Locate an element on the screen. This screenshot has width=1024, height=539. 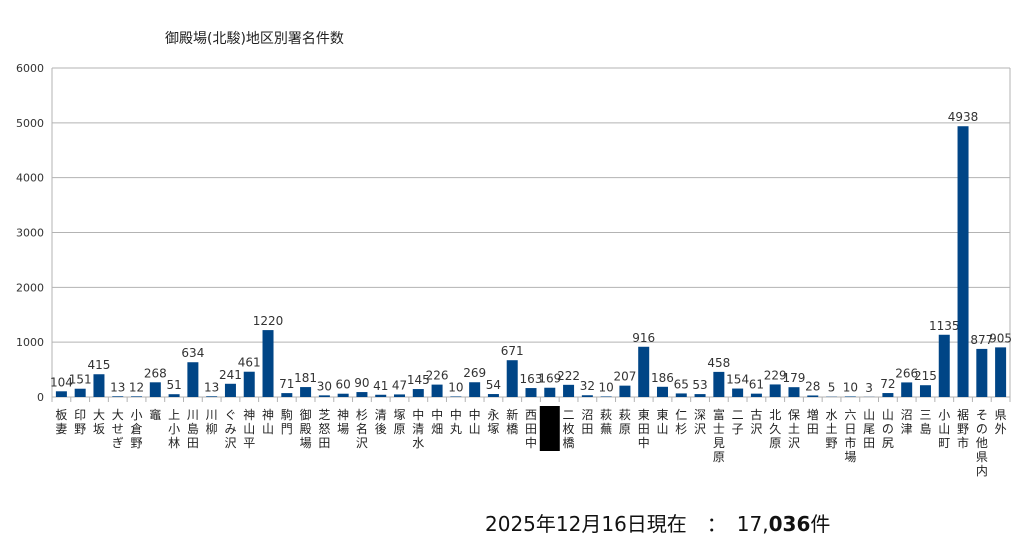
x-tick-label: 蕪 is located at coordinates (606, 429).